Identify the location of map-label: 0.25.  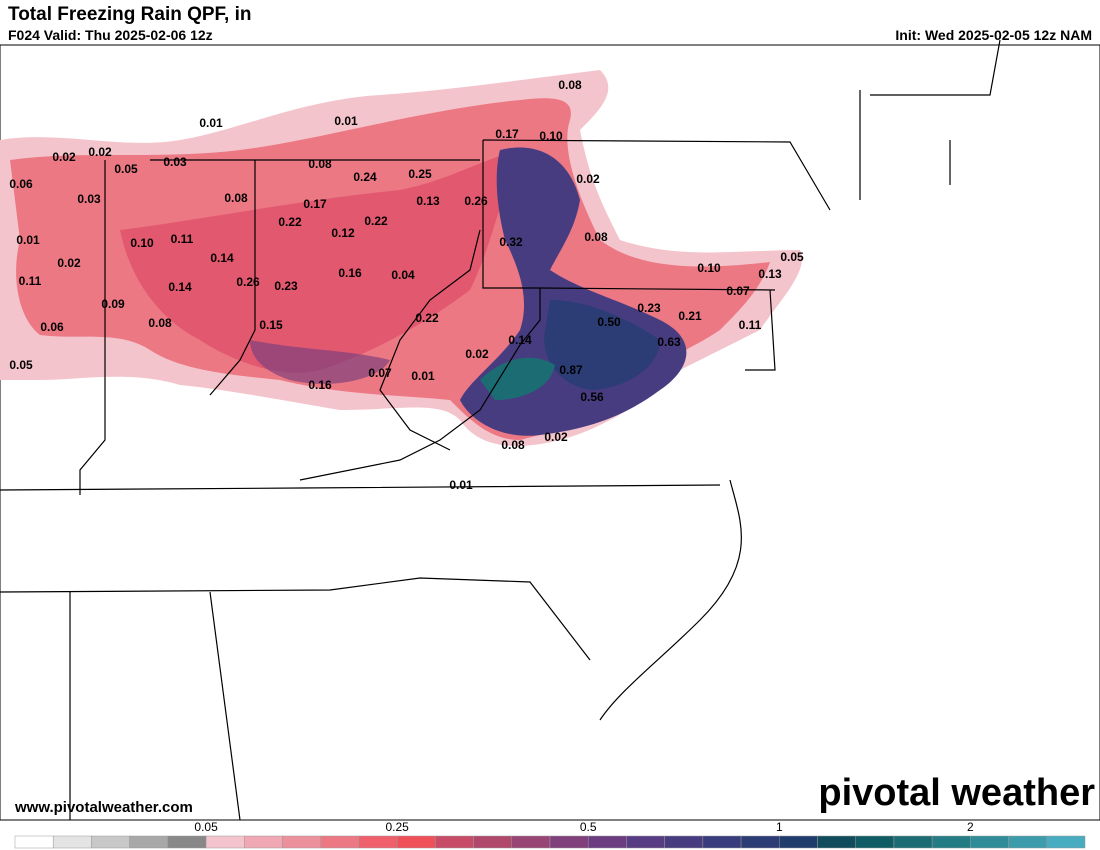
(420, 174).